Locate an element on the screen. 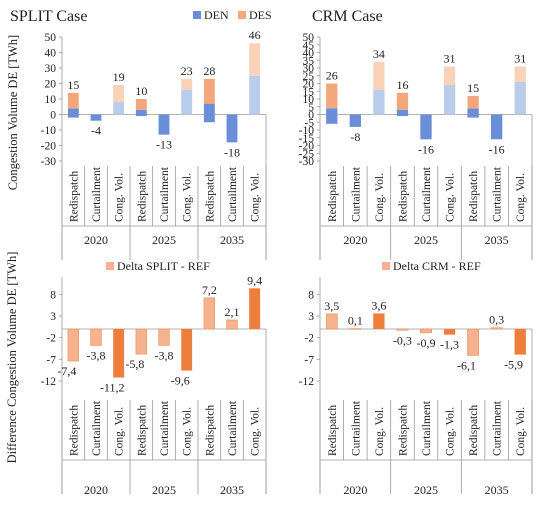 The image size is (550, 508). data-label: 15 is located at coordinates (73, 85).